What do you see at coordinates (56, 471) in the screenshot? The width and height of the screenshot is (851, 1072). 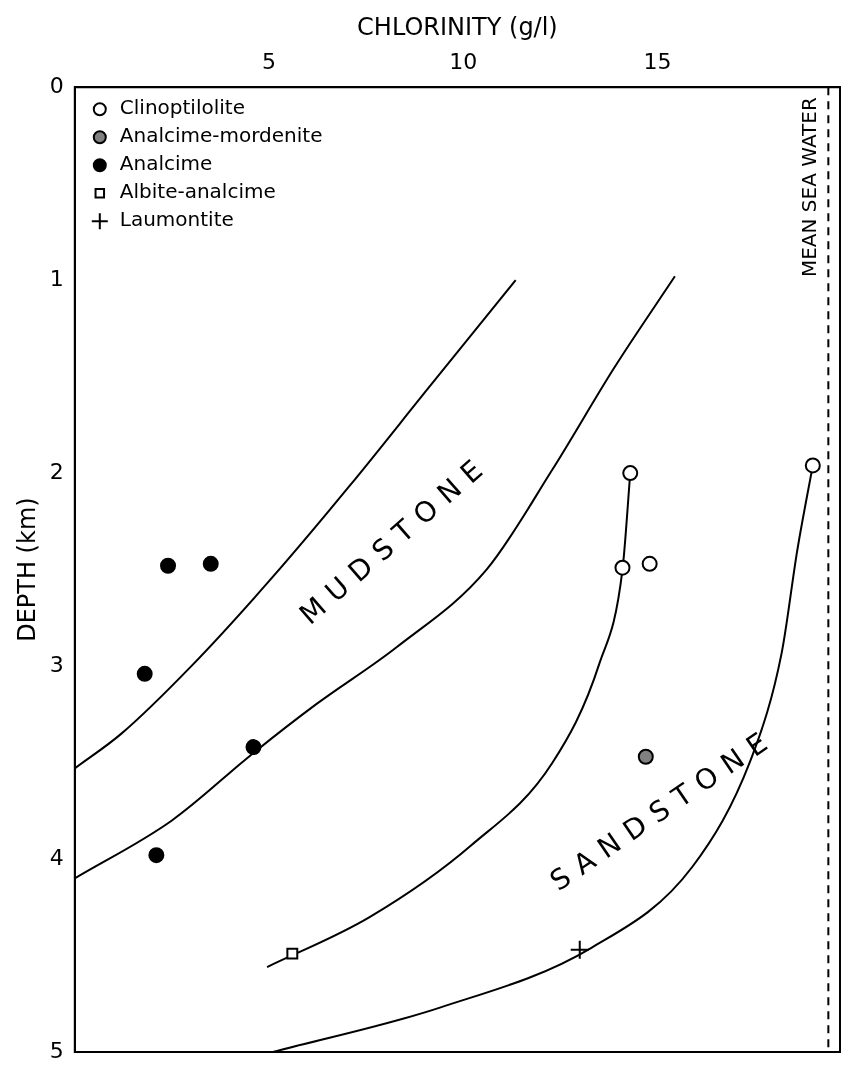 I see `y-tick-label: 2` at bounding box center [56, 471].